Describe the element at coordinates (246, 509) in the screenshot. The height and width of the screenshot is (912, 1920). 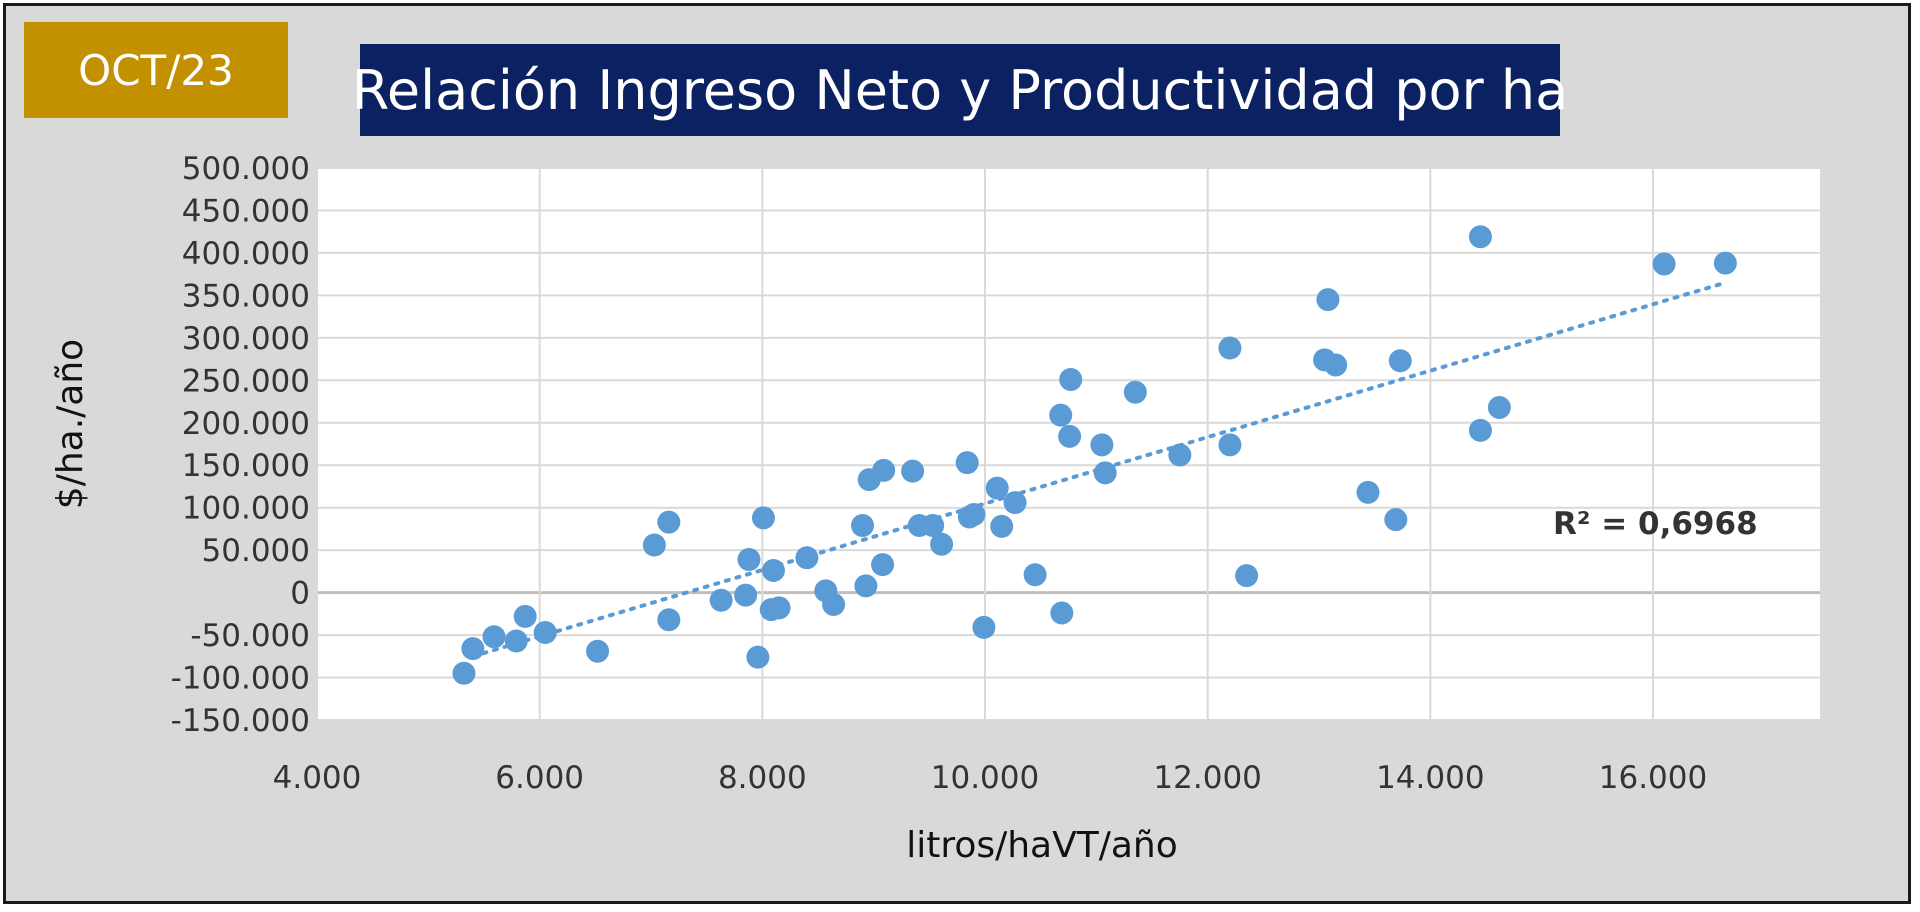
I see `y-tick-label: 100.000` at that location.